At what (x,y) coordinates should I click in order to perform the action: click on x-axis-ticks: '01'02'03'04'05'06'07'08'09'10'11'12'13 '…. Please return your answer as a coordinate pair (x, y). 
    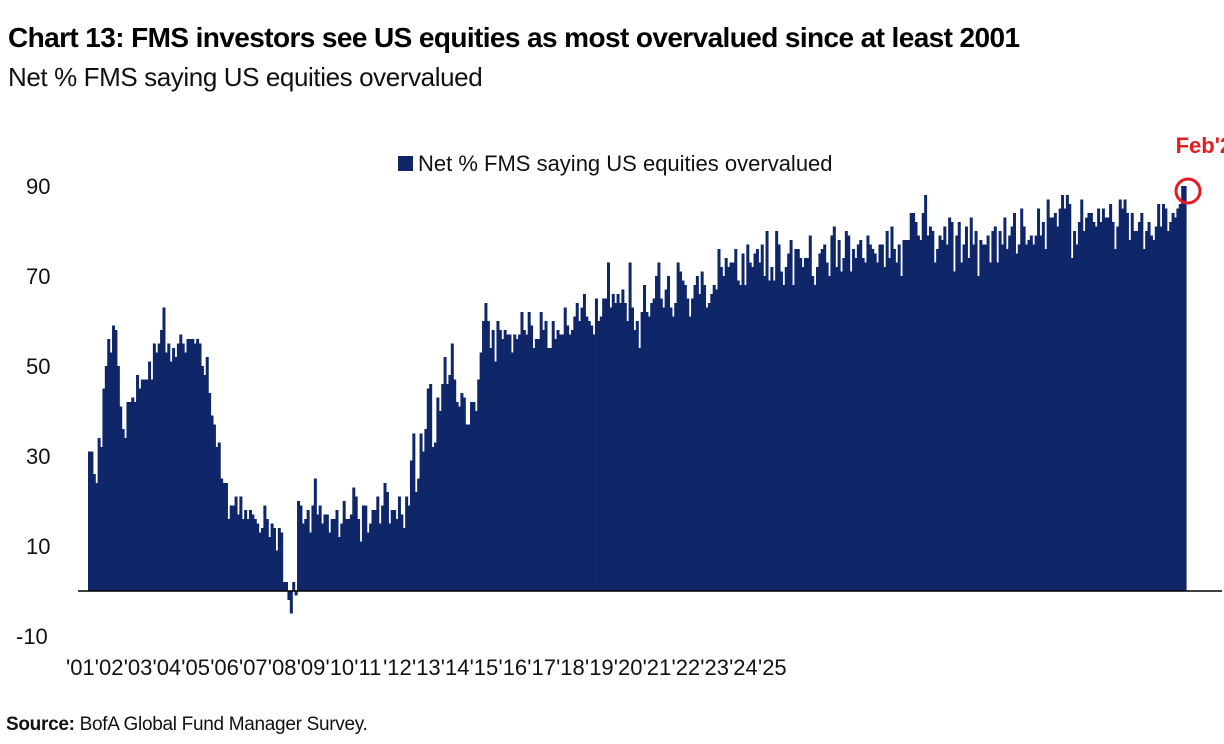
    Looking at the image, I should click on (426, 667).